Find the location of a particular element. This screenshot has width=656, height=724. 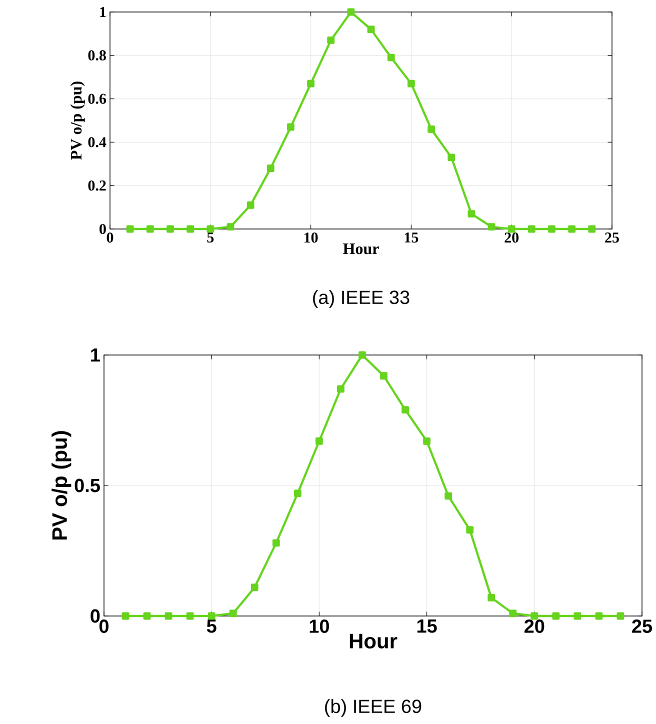

text: (b) IEEE 69 is located at coordinates (373, 708).